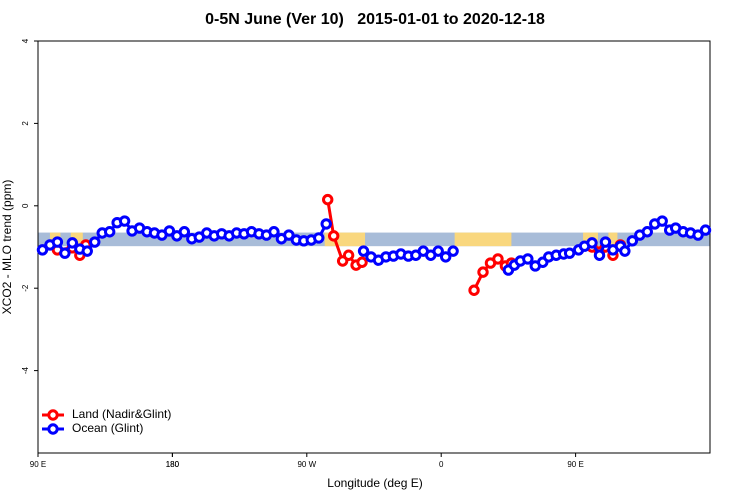  I want to click on y-tick-label: 0, so click(25, 205).